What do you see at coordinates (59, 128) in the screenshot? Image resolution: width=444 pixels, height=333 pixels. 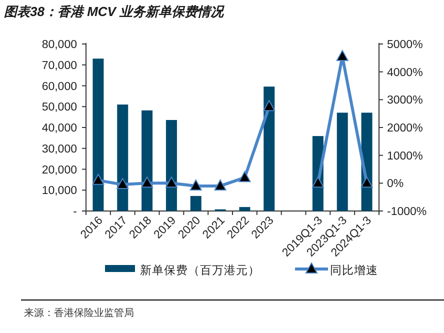 I see `y-tick-label: 40,000` at bounding box center [59, 128].